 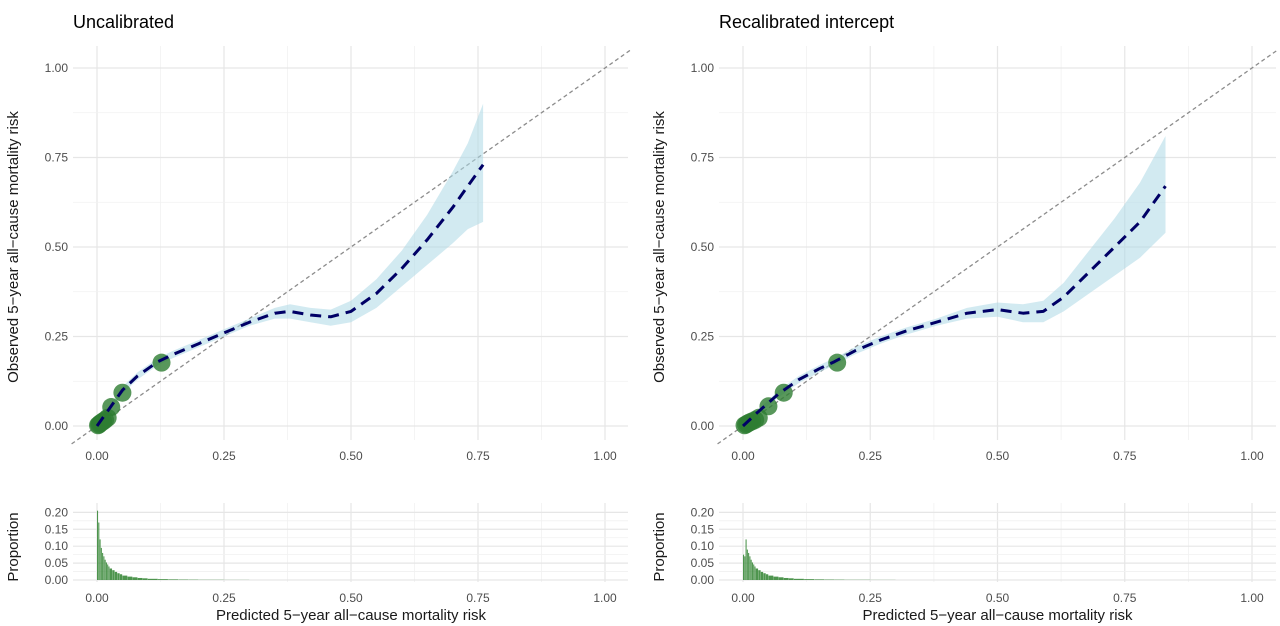 What do you see at coordinates (57, 580) in the screenshot?
I see `hist-y-tick-label: 0.00` at bounding box center [57, 580].